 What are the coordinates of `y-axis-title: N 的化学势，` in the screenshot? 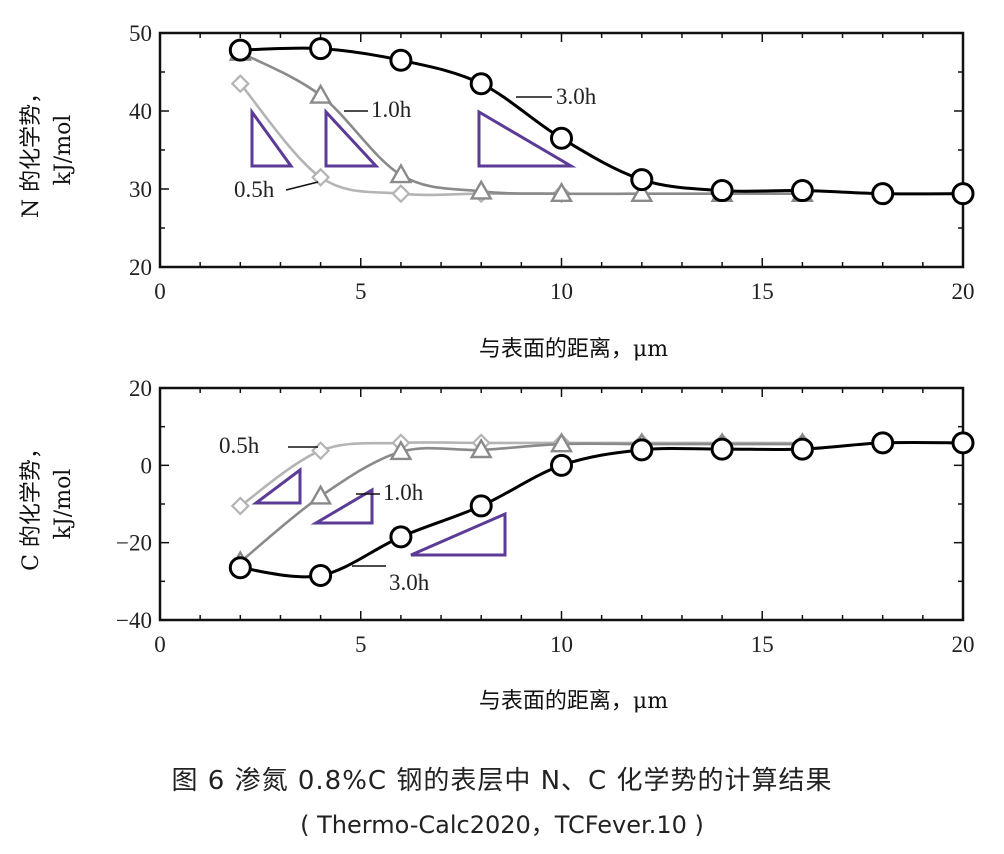 It's located at (31, 150).